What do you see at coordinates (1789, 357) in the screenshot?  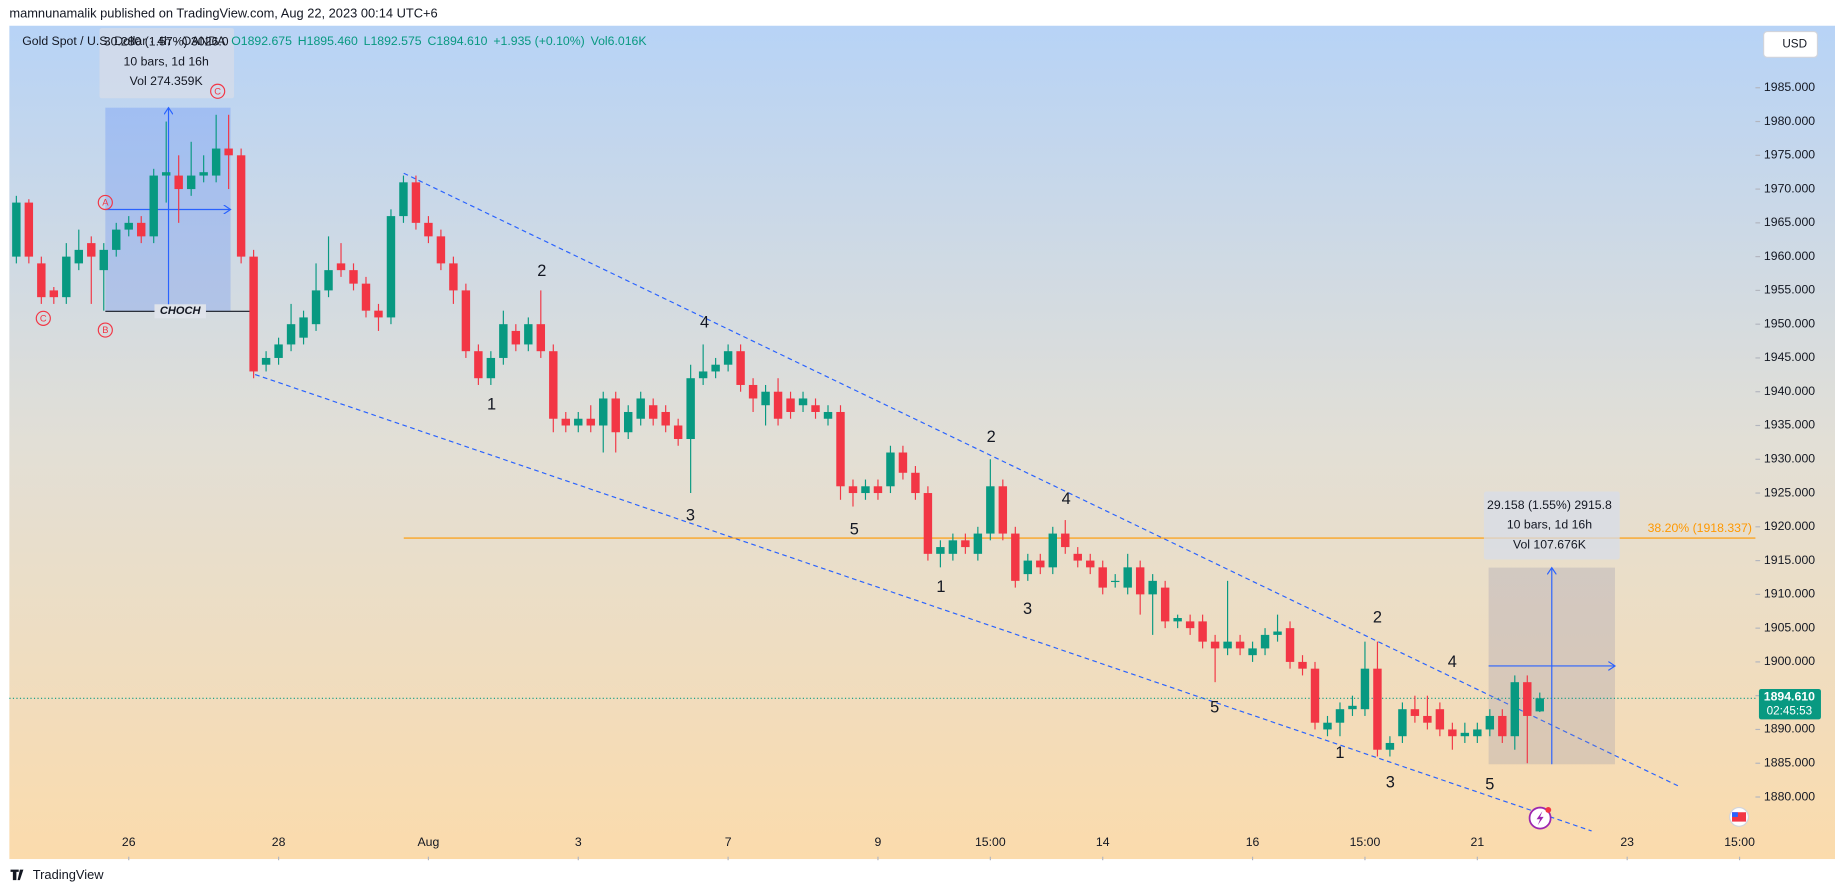 I see `y-tick-label: 1945.000` at bounding box center [1789, 357].